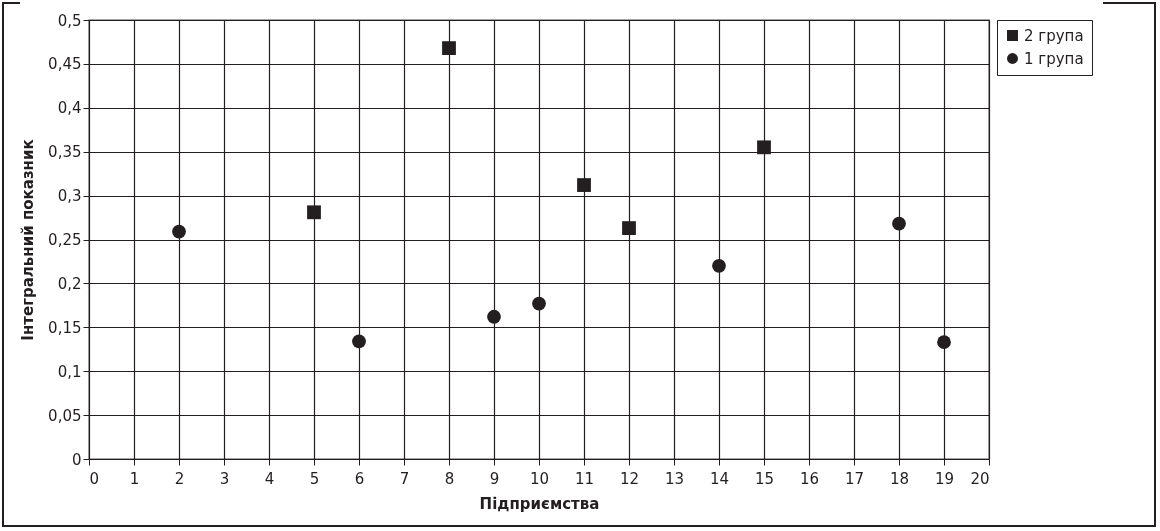  What do you see at coordinates (980, 478) in the screenshot?
I see `x-tick-label: 20` at bounding box center [980, 478].